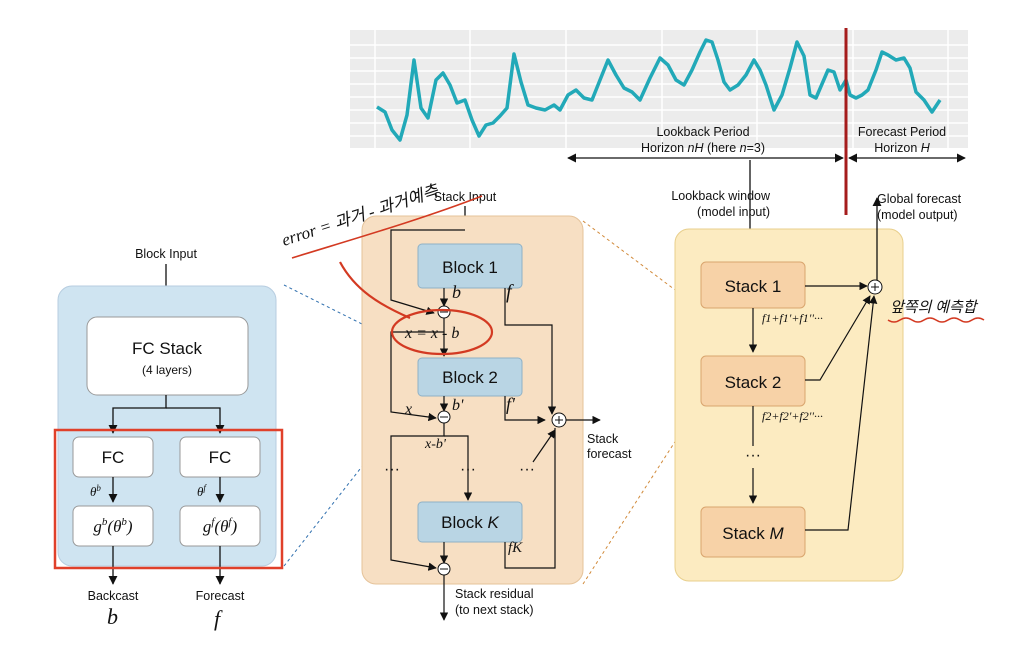 This screenshot has width=1022, height=648. I want to click on stack1-label: Stack 1, so click(753, 286).